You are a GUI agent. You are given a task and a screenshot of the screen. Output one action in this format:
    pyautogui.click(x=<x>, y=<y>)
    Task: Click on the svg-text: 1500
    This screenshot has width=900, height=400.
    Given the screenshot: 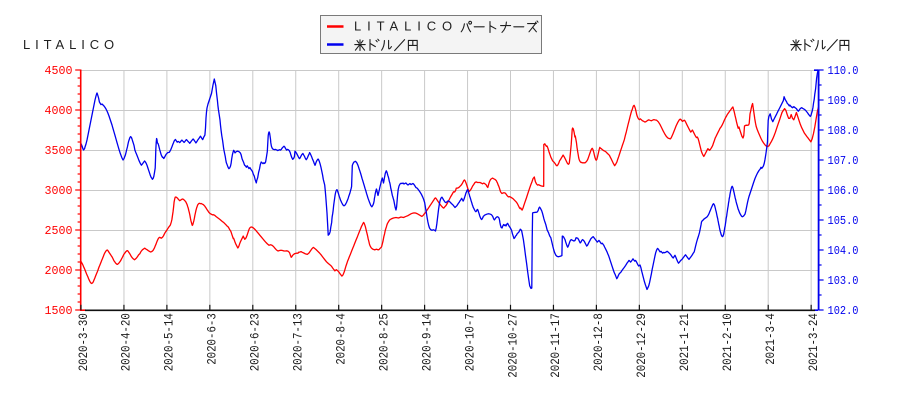 What is the action you would take?
    pyautogui.click(x=59, y=311)
    